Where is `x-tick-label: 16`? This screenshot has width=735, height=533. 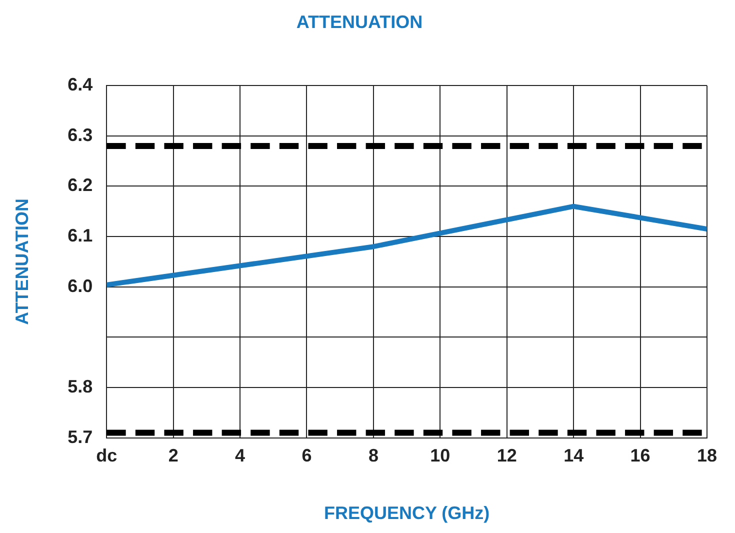 x-tick-label: 16 is located at coordinates (640, 456).